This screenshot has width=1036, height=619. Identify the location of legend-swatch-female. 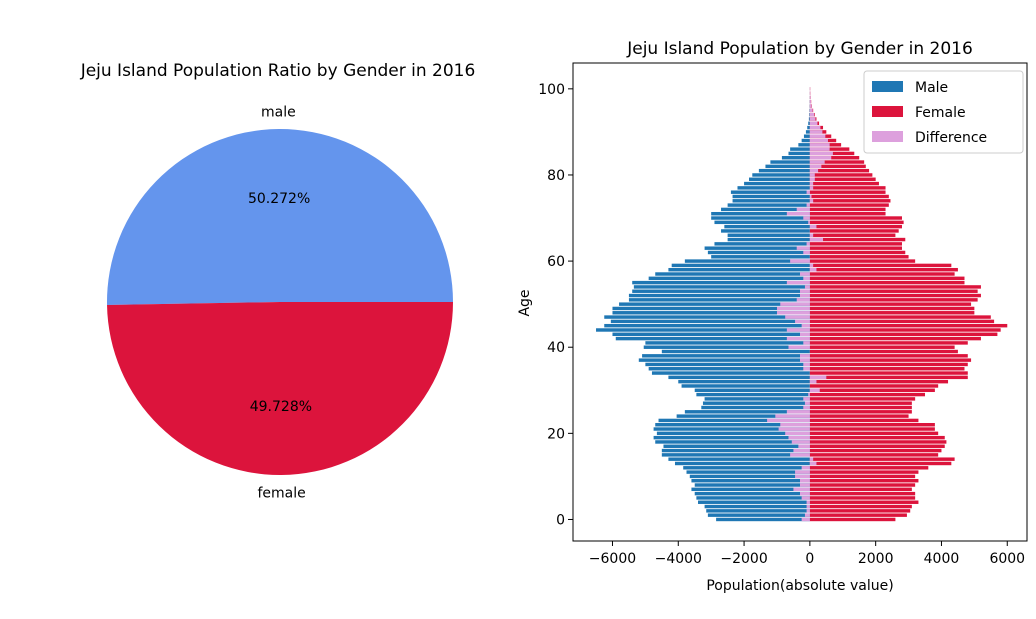
(887, 111).